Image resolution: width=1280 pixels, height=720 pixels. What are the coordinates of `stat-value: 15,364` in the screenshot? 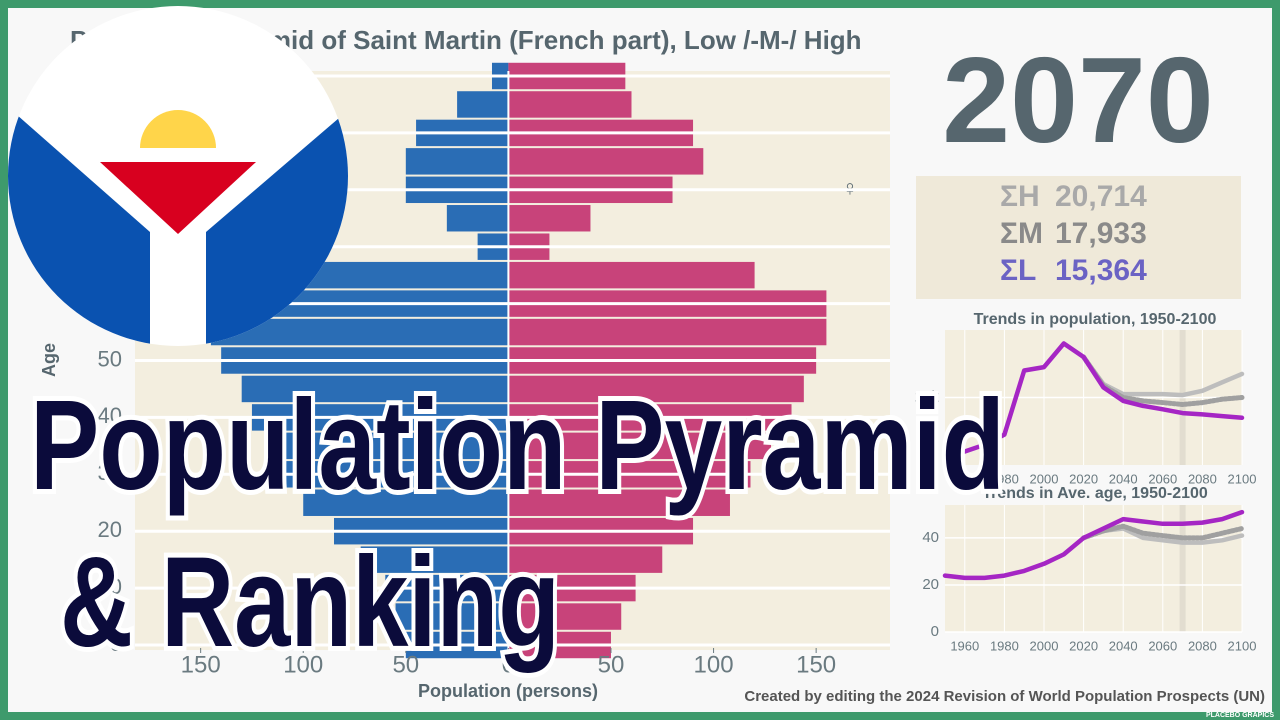 It's located at (1101, 270).